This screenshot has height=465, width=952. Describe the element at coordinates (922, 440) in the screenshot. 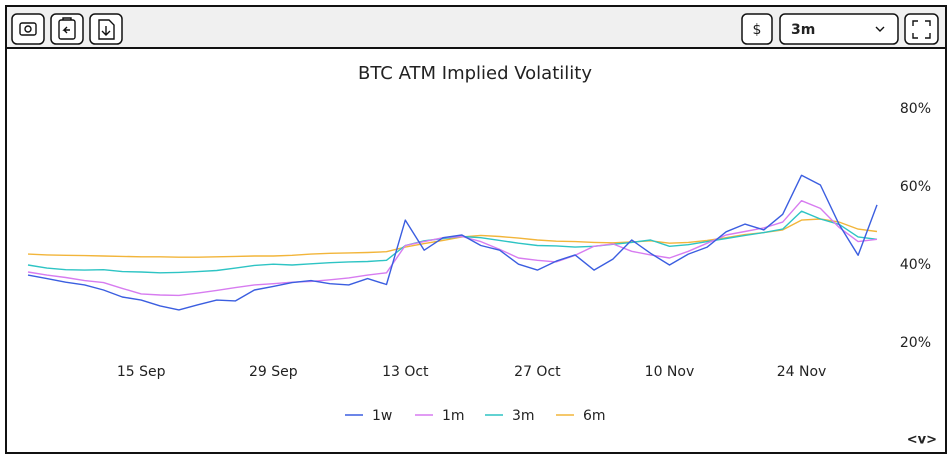

I see `nav-controls: <v>` at that location.